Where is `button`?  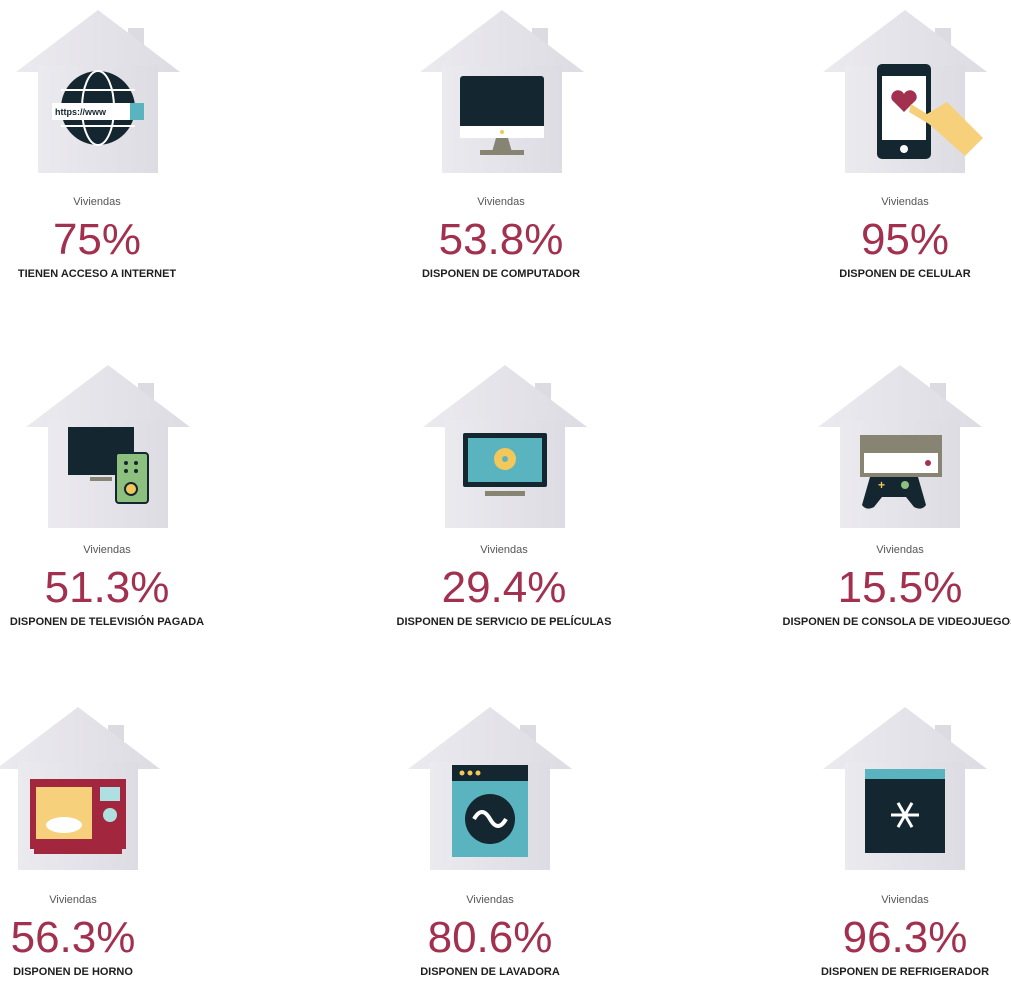
button is located at coordinates (904, 149).